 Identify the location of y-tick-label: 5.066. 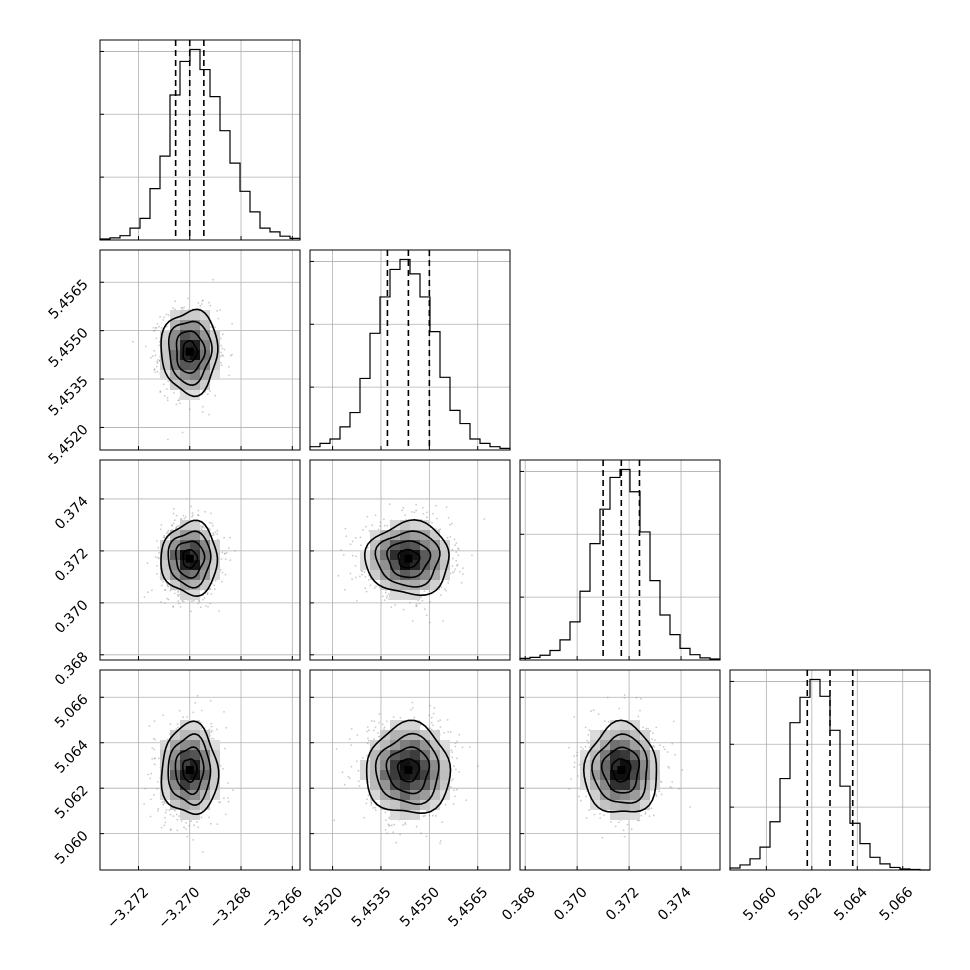
(72, 712).